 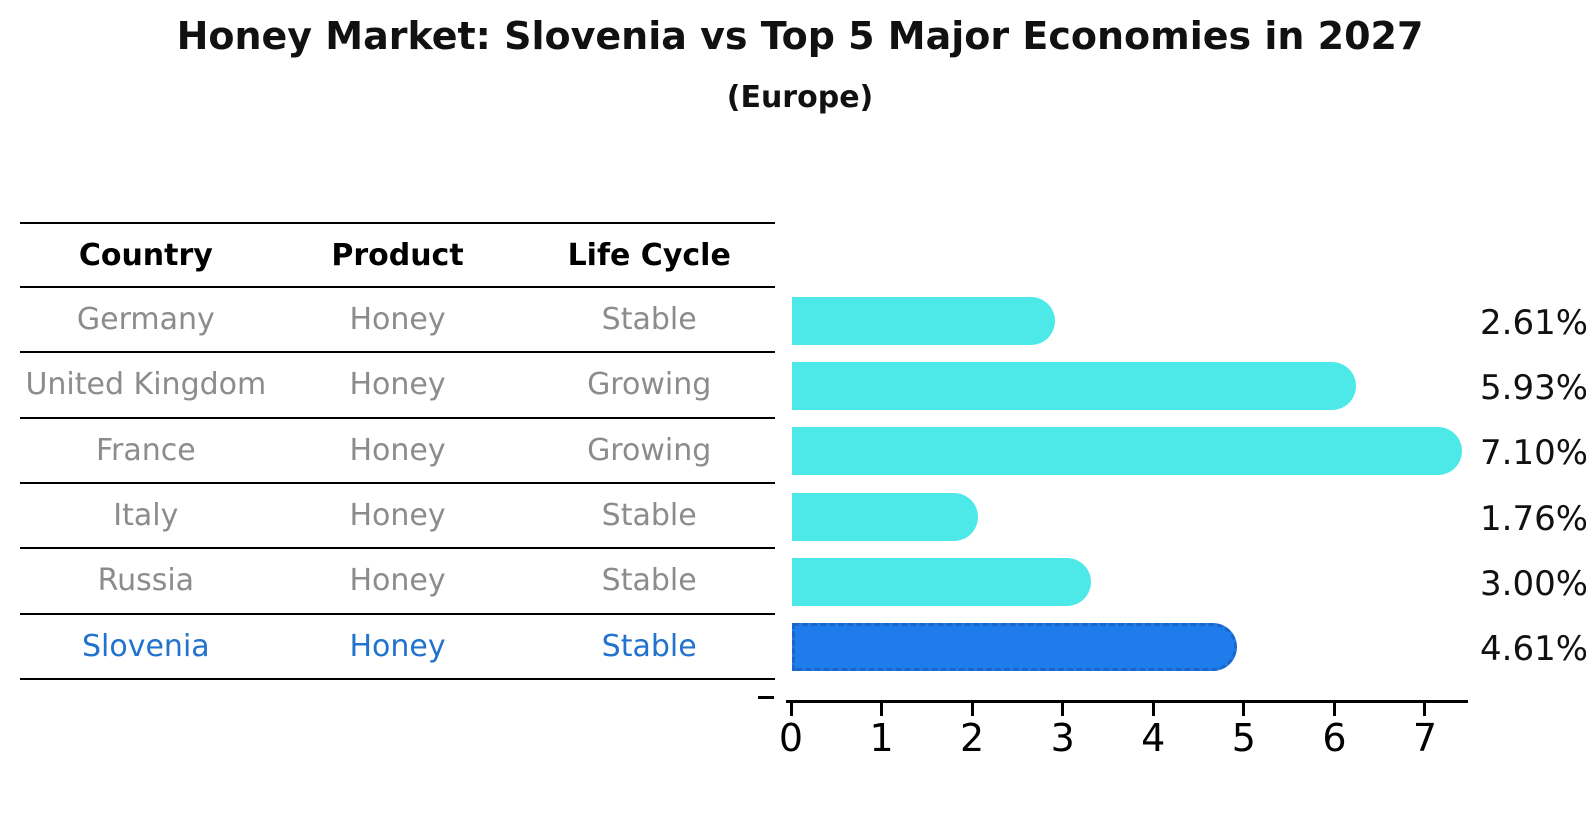 What do you see at coordinates (766, 697) in the screenshot?
I see `axis-origin-dash` at bounding box center [766, 697].